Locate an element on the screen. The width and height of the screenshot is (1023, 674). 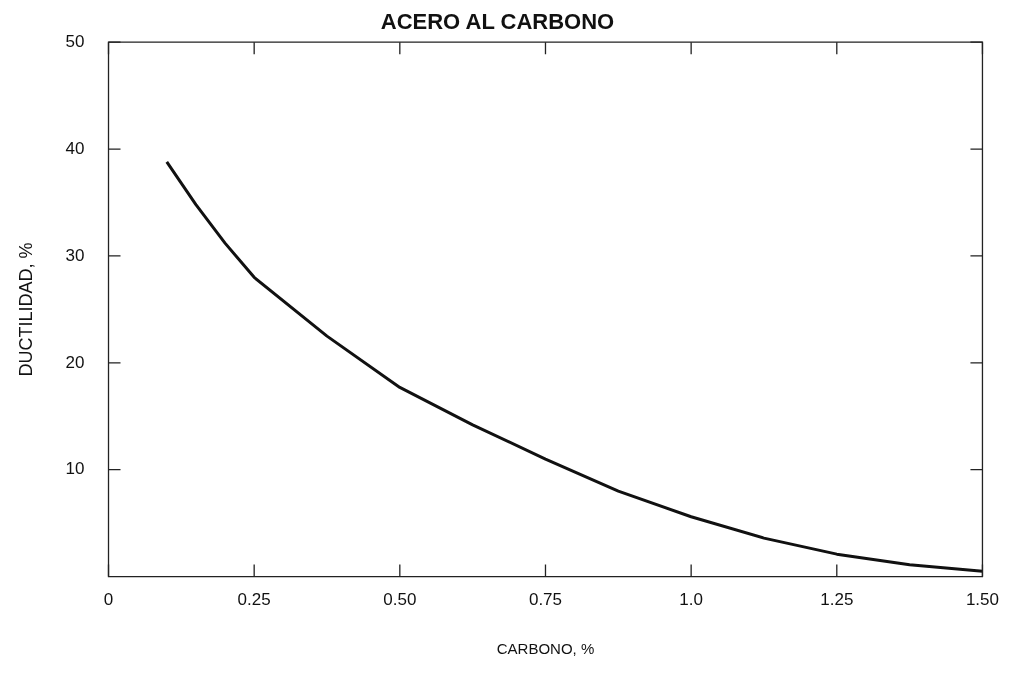
y-tick-label: 10 is located at coordinates (75, 469).